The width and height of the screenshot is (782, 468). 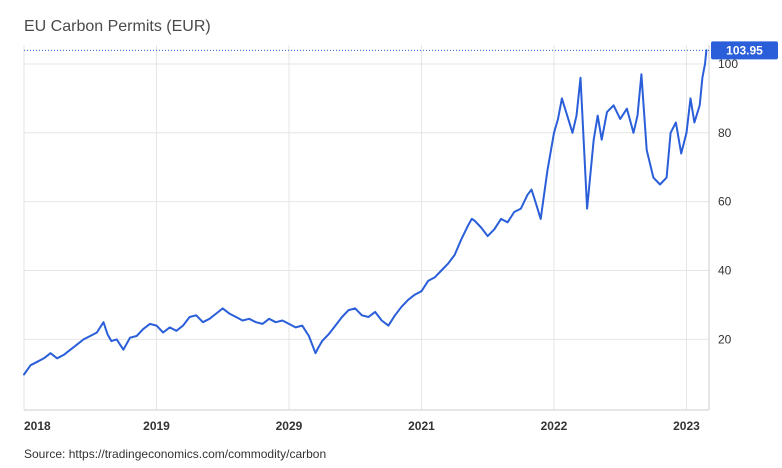 I want to click on chart-title: EU Carbon Permits (EUR), so click(x=117, y=26).